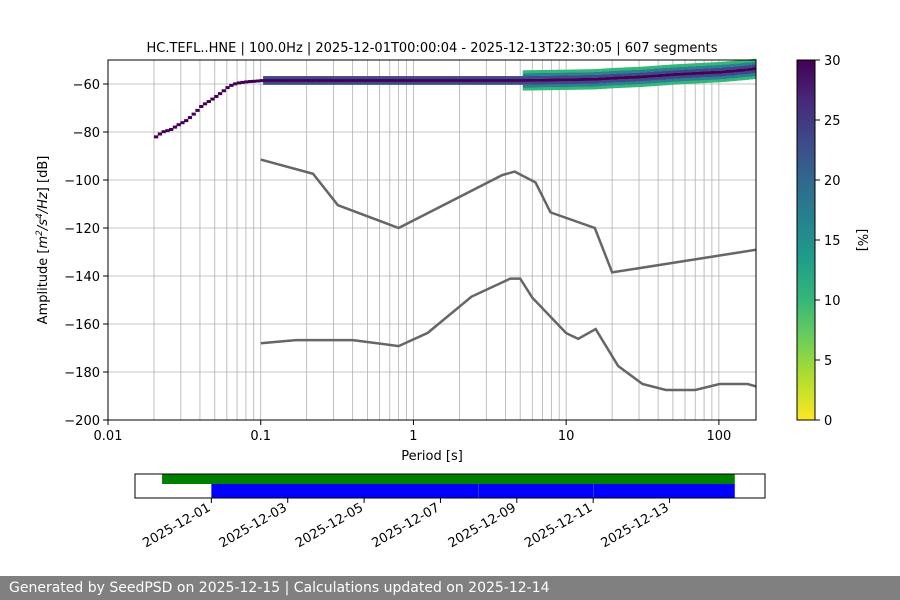 The height and width of the screenshot is (600, 900). Describe the element at coordinates (86, 85) in the screenshot. I see `y-tick-label: −60` at that location.